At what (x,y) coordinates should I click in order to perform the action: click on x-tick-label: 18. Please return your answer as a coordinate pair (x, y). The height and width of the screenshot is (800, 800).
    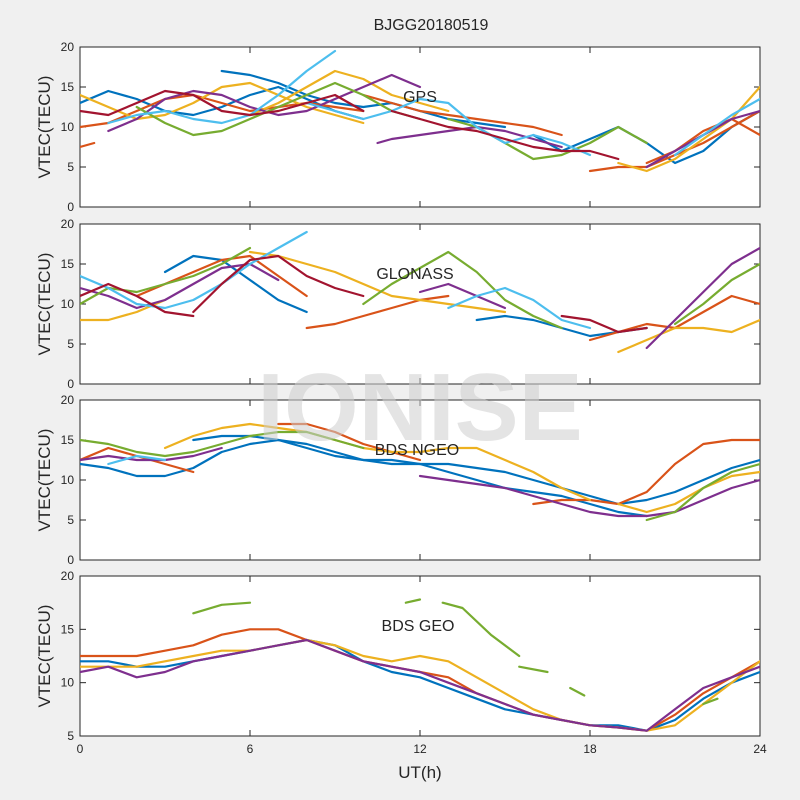
    Looking at the image, I should click on (590, 749).